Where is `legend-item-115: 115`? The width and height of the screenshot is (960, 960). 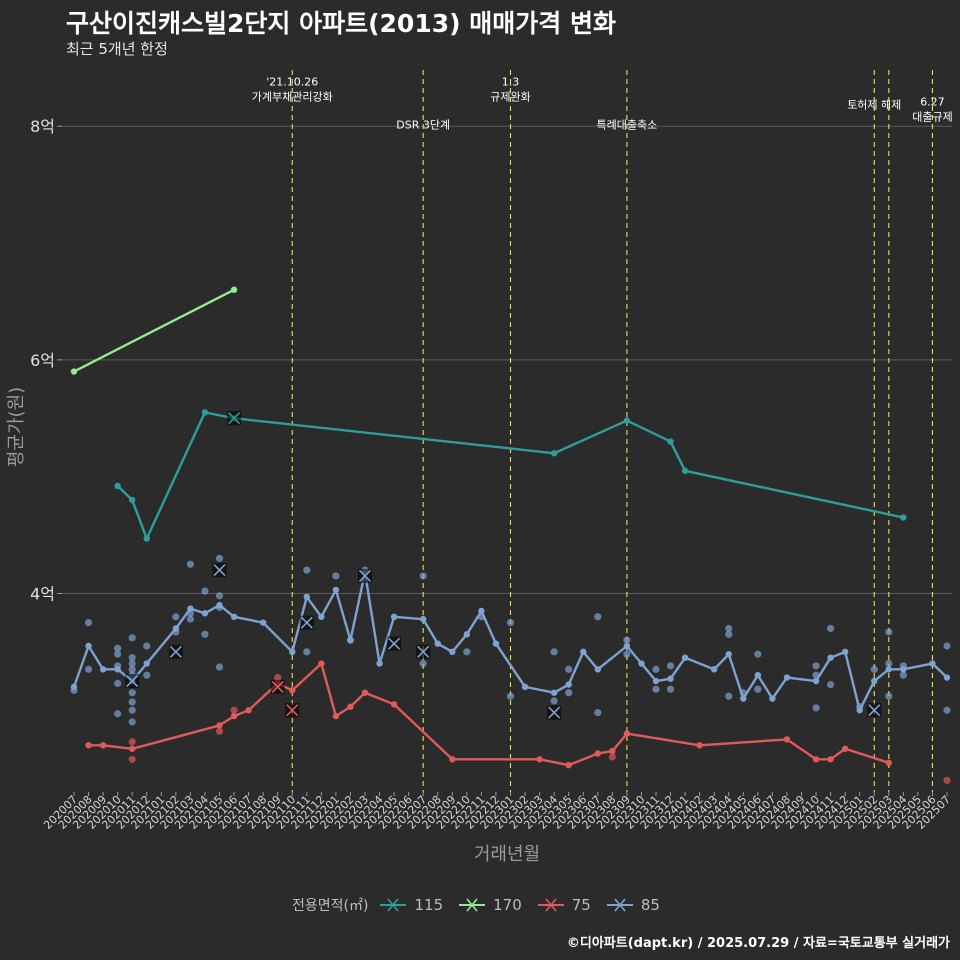 legend-item-115: 115 is located at coordinates (410, 905).